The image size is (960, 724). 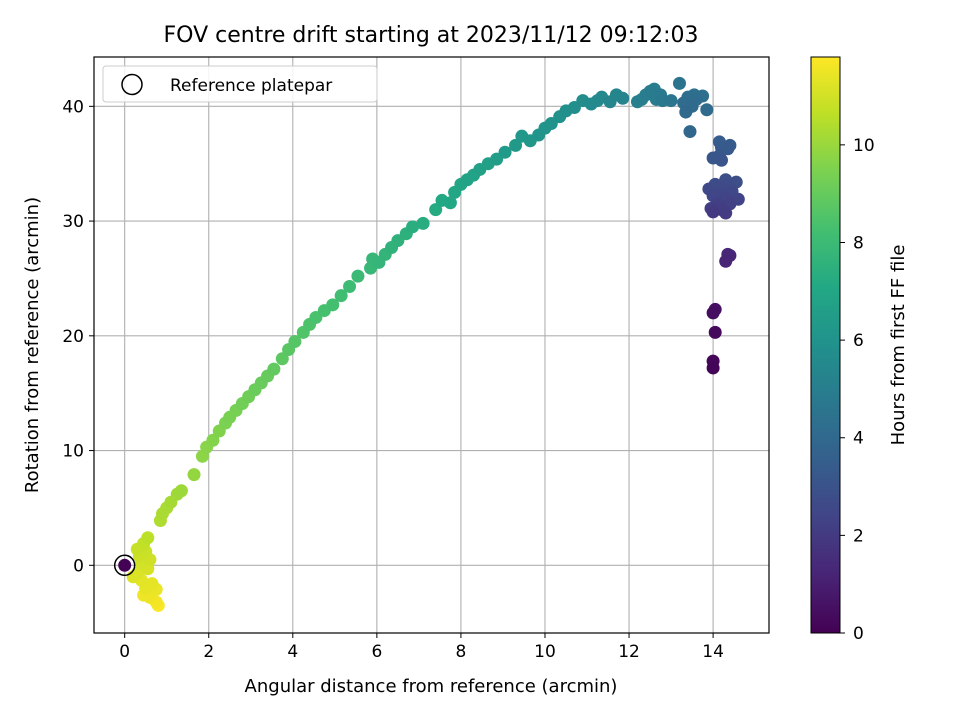 What do you see at coordinates (292, 652) in the screenshot?
I see `x-tick-label: 4` at bounding box center [292, 652].